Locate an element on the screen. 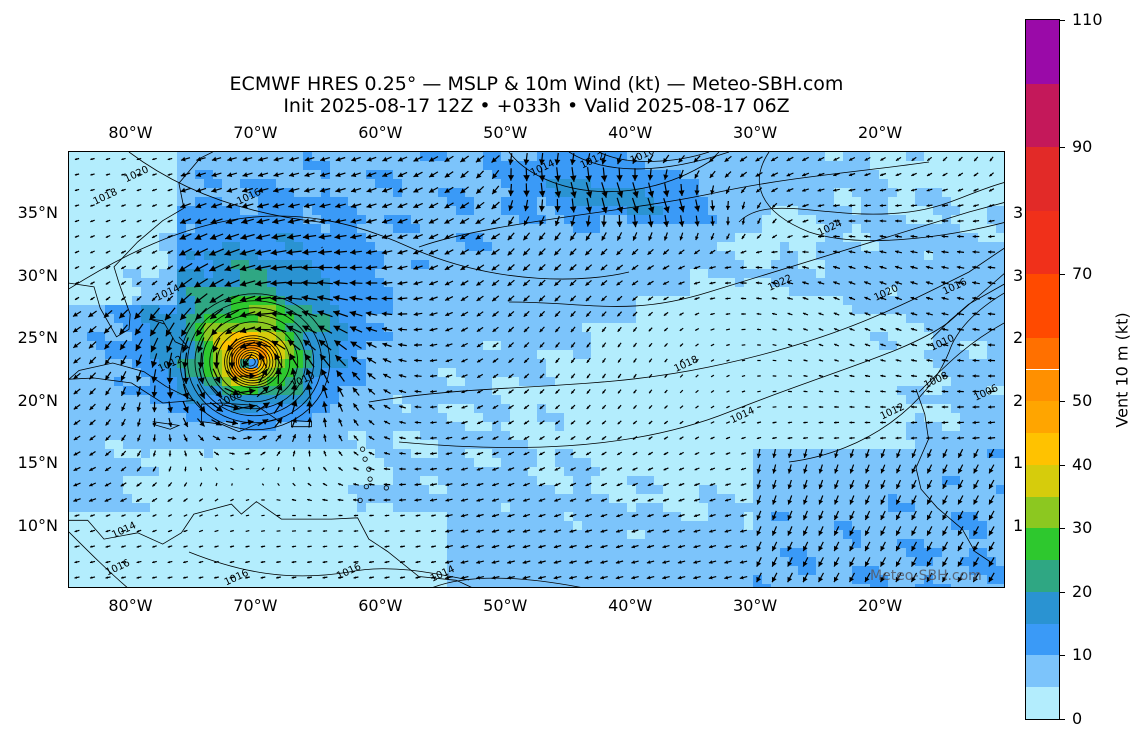 This screenshot has width=1144, height=744. colorbar-tick-label: 40 is located at coordinates (1082, 464).